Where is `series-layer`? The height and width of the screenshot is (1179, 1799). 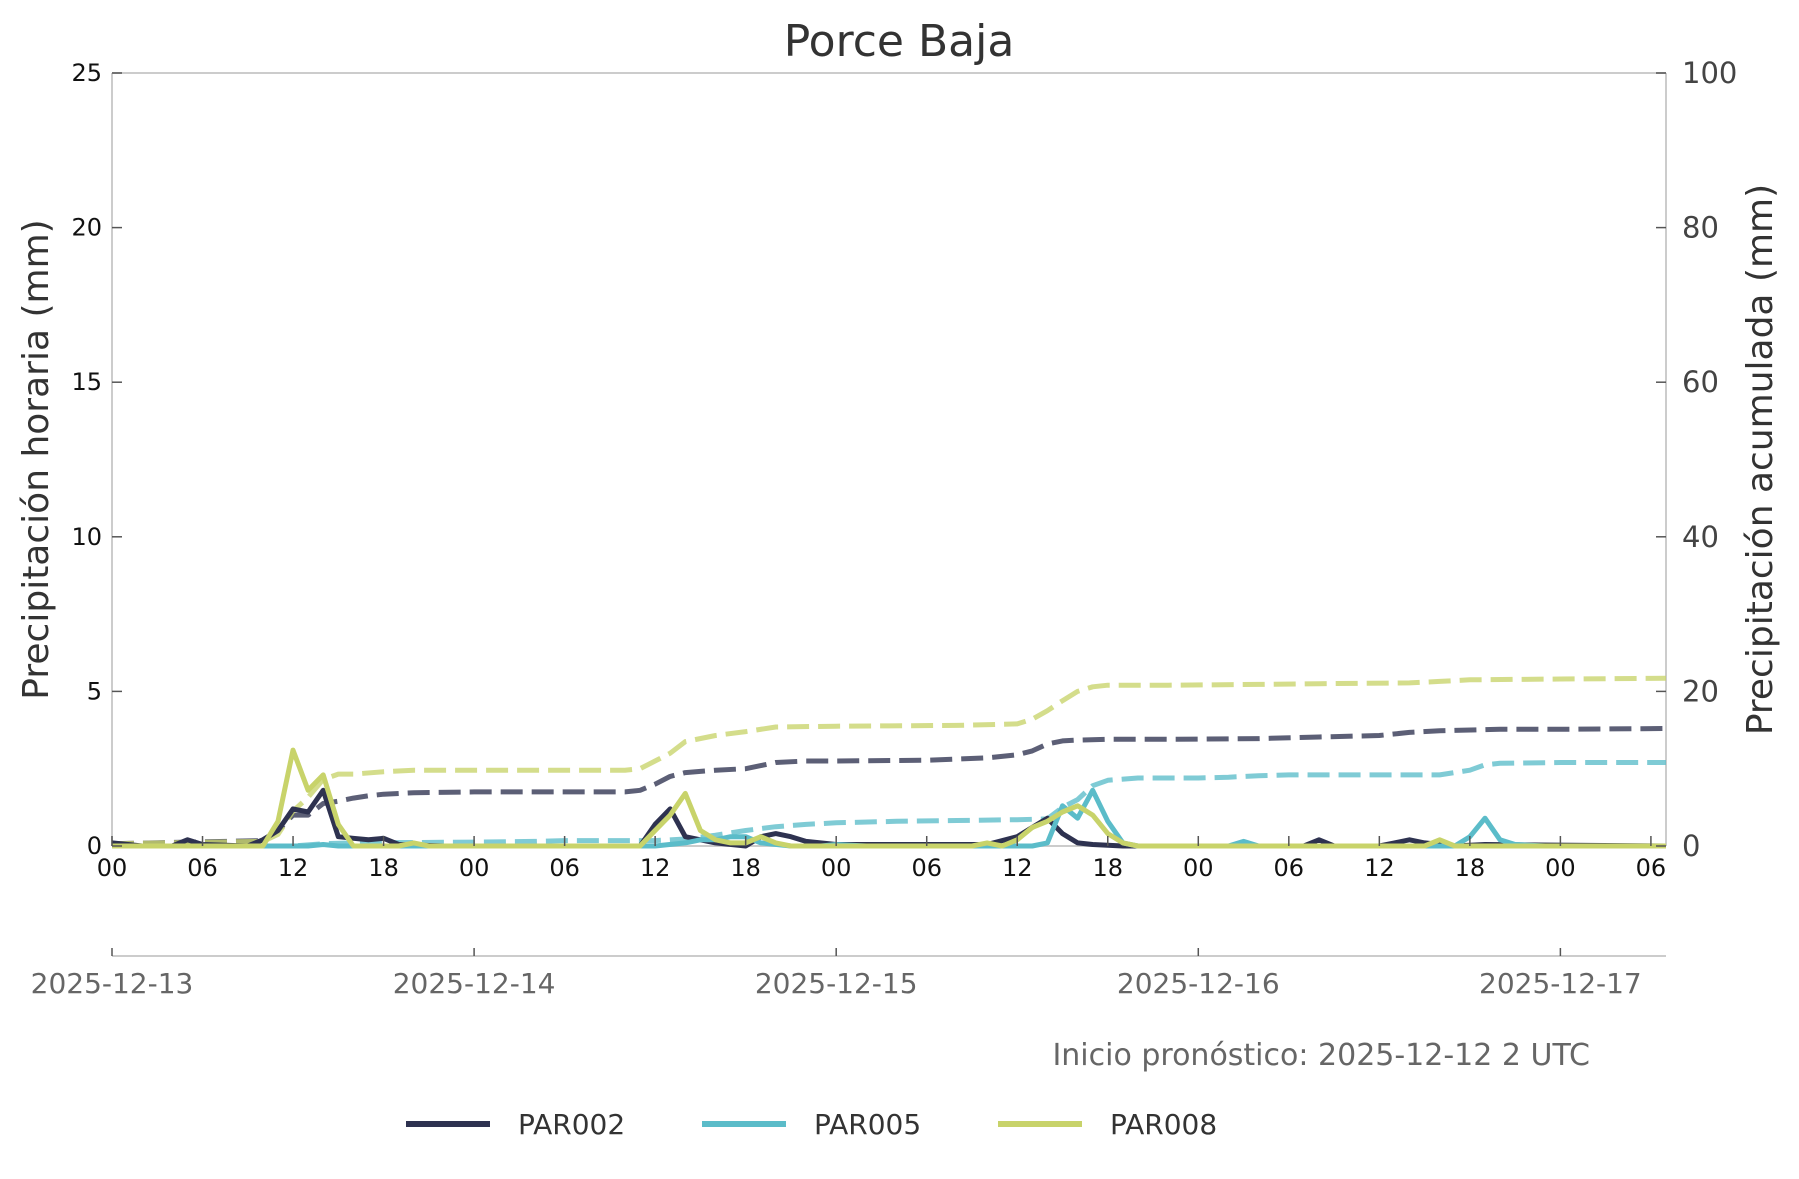
series-layer is located at coordinates (889, 762).